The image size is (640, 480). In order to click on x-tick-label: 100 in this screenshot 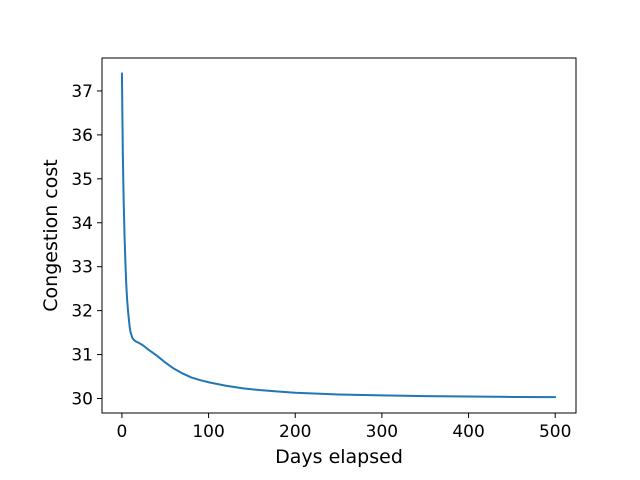, I will do `click(208, 432)`.